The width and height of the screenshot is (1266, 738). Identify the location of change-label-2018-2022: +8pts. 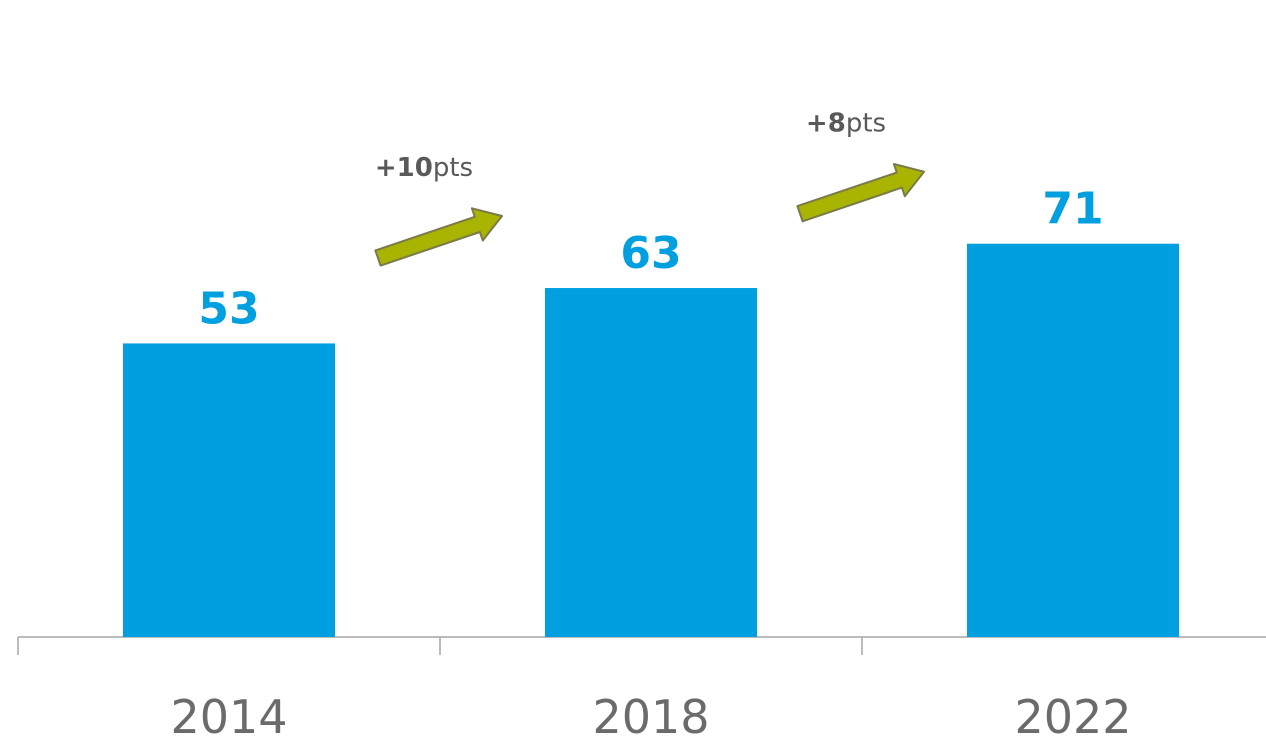
(846, 124).